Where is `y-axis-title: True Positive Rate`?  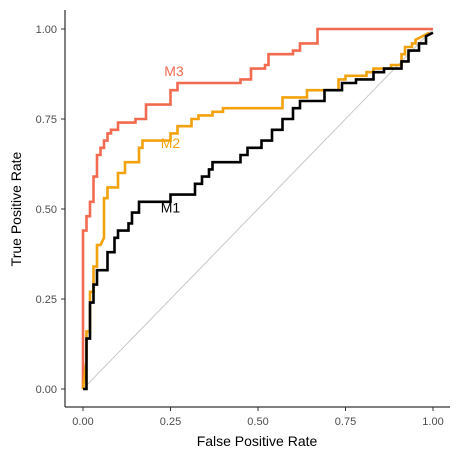
y-axis-title: True Positive Rate is located at coordinates (16, 208).